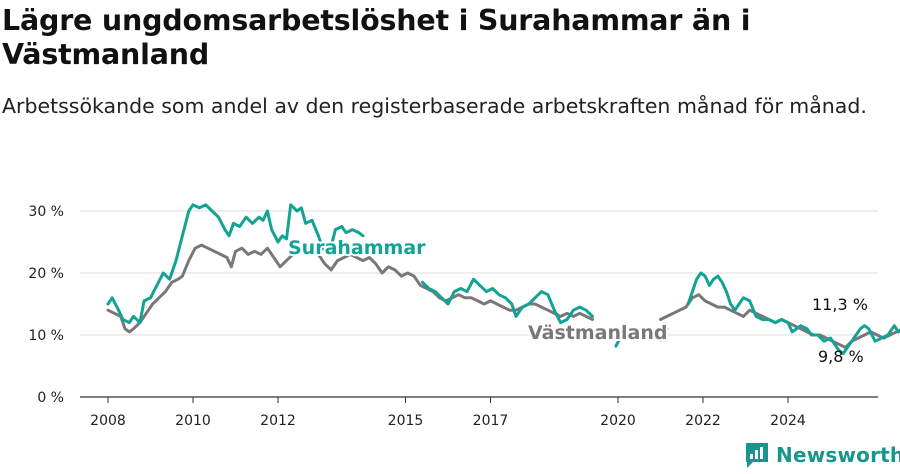 This screenshot has width=900, height=474. I want to click on annotation-vastmanland: Västmanland, so click(598, 333).